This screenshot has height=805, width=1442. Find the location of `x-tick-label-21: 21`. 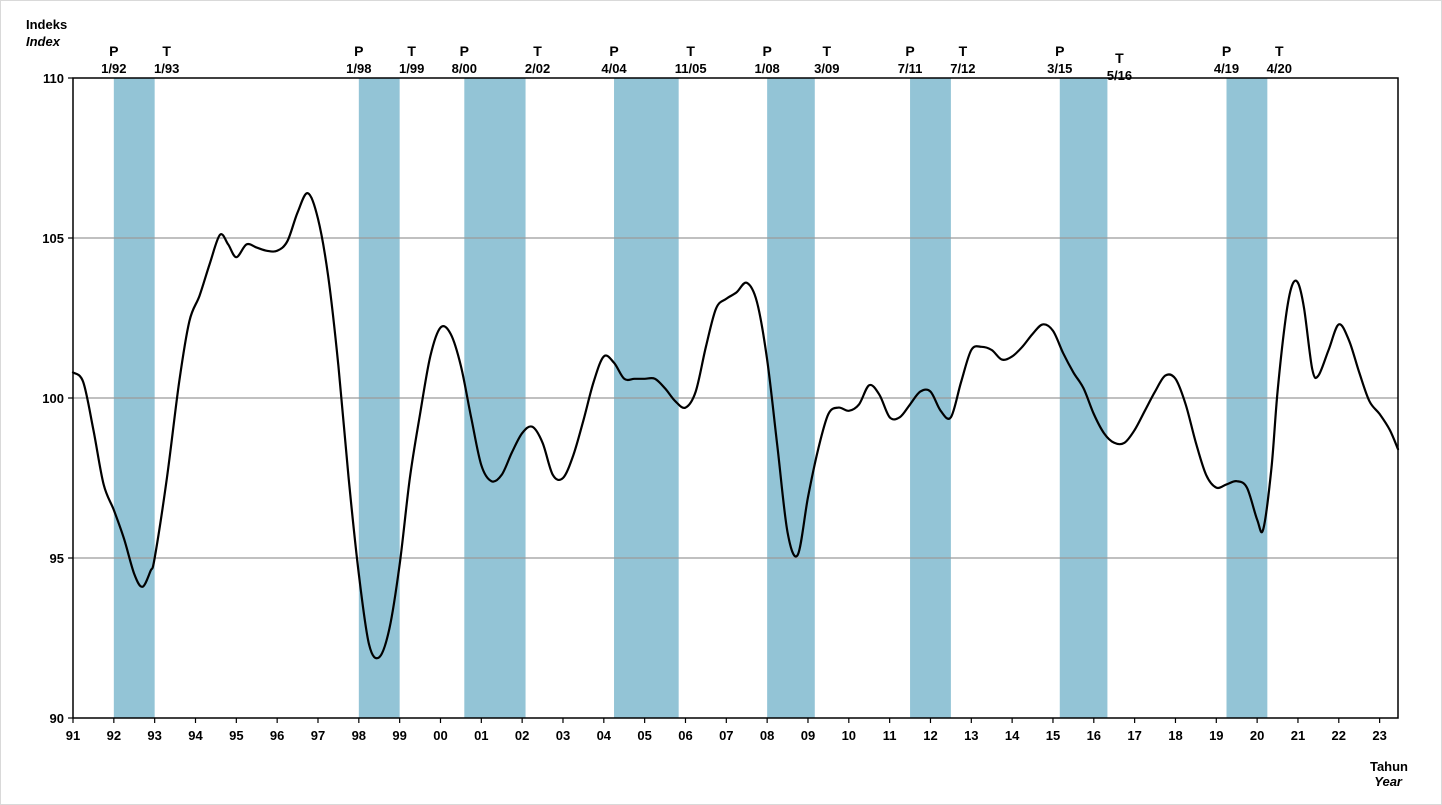

x-tick-label-21: 21 is located at coordinates (1298, 735).